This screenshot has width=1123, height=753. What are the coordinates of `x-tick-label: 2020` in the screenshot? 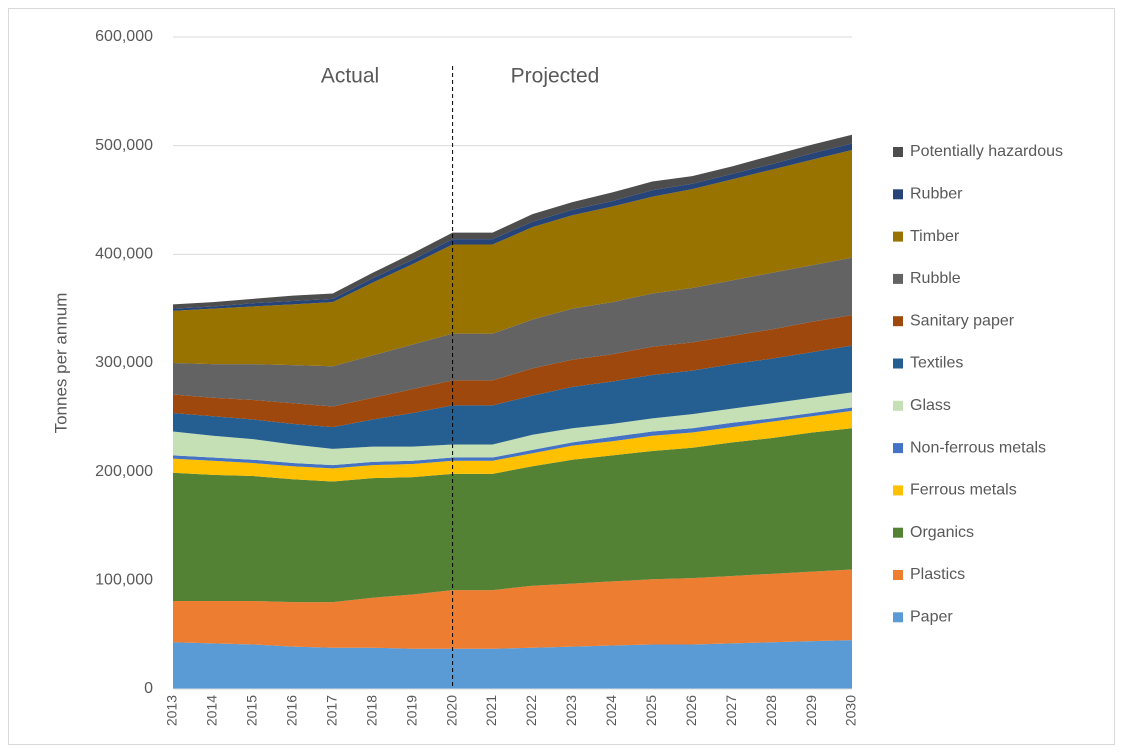 It's located at (451, 710).